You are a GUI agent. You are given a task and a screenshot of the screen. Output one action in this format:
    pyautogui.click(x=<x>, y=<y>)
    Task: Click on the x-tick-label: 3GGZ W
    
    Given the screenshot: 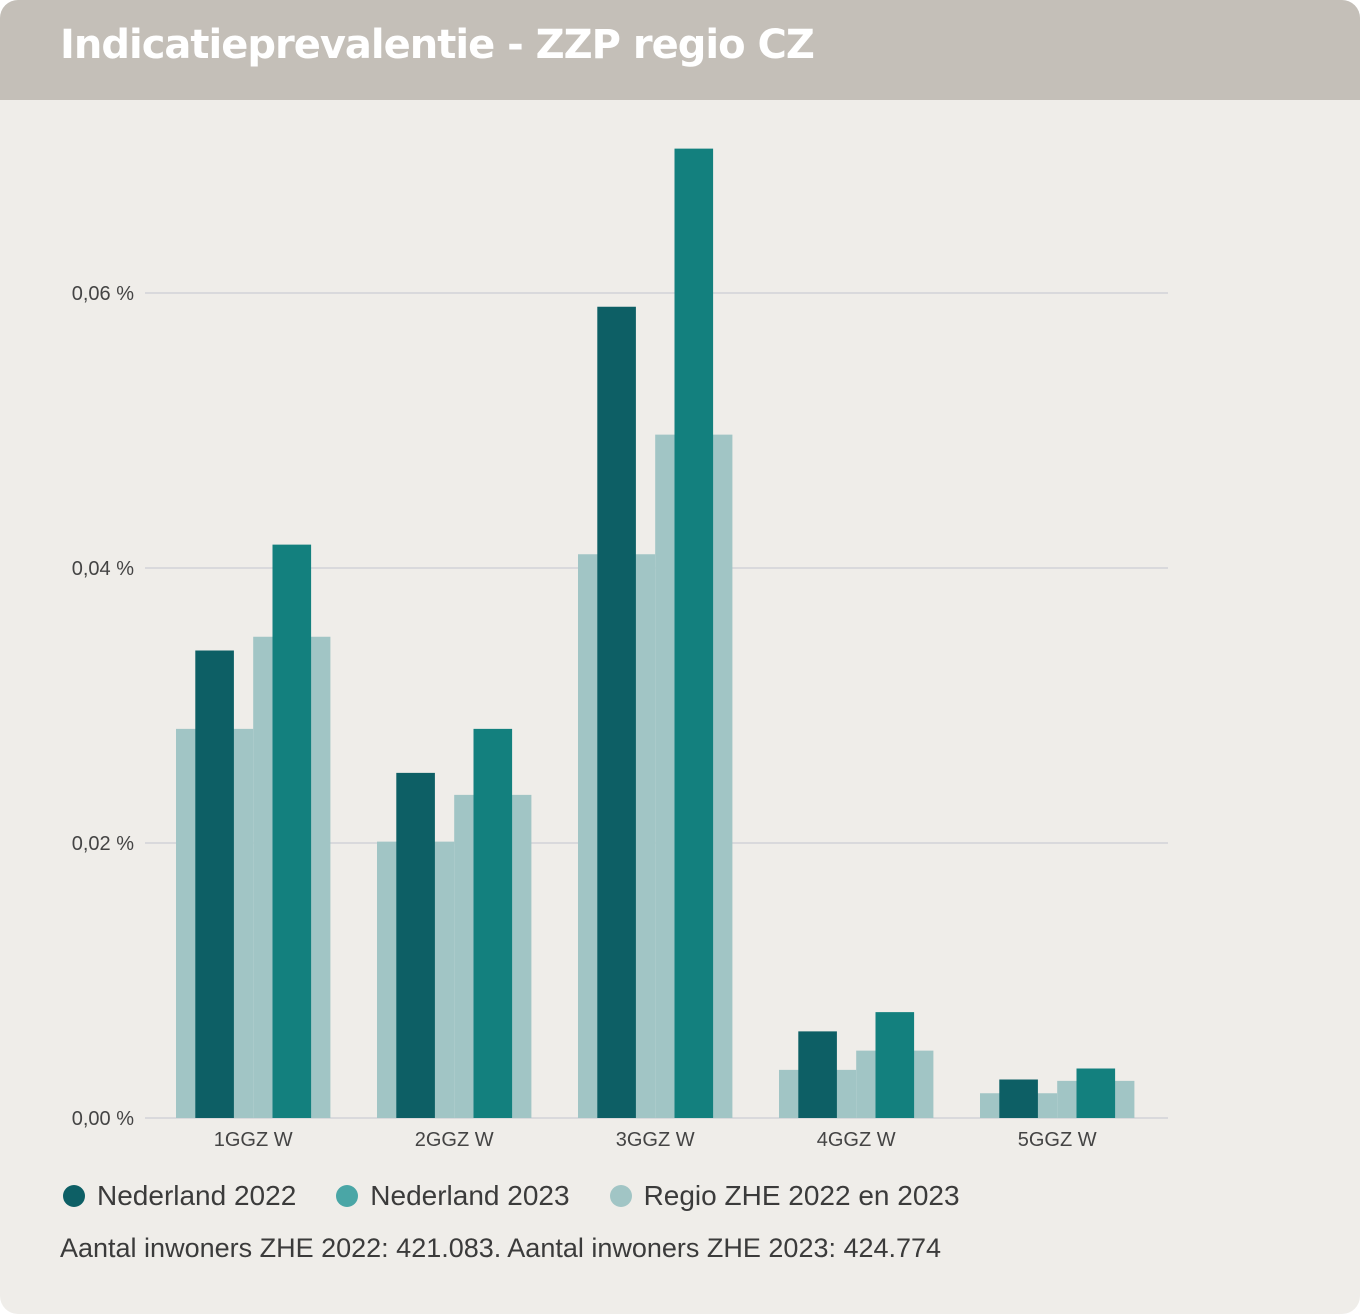 What is the action you would take?
    pyautogui.click(x=655, y=1140)
    